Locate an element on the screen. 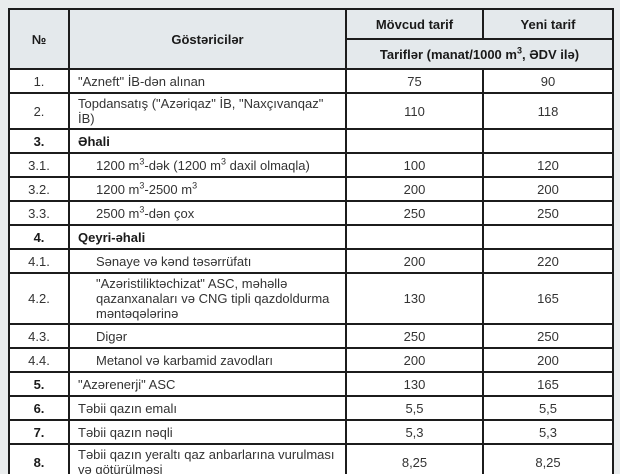 This screenshot has height=474, width=620. table-row: 4. Qeyri-əhali is located at coordinates (311, 237).